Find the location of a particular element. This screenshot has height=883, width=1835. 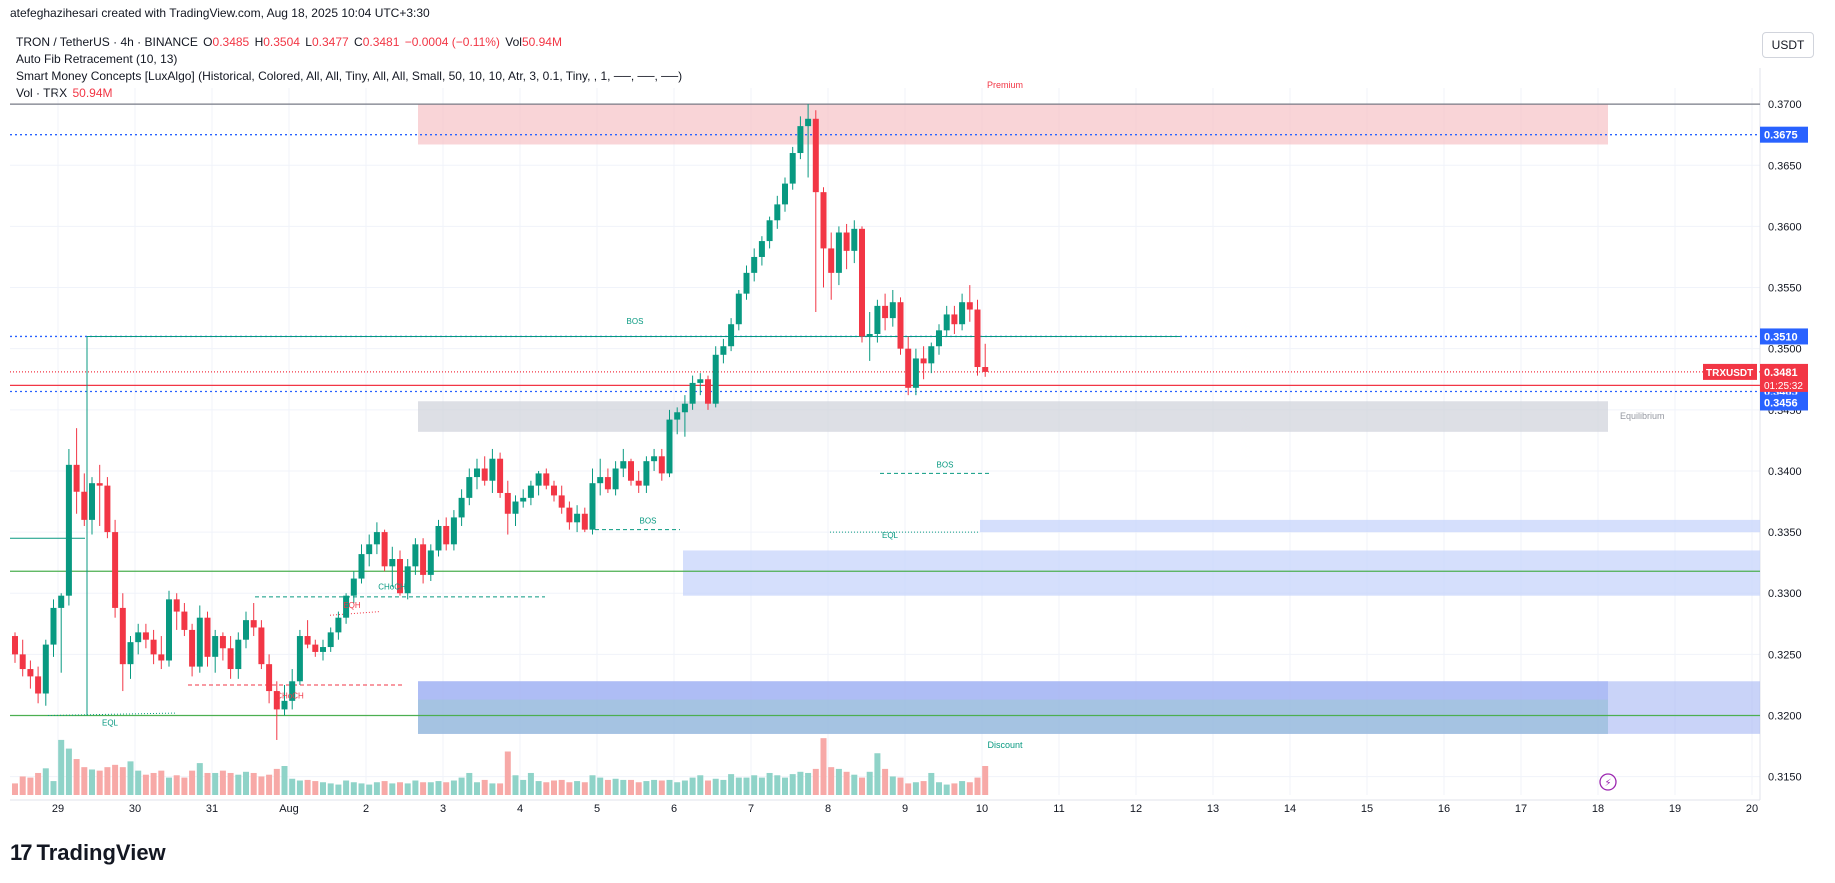

volume-indicator-label: Vol · TRX is located at coordinates (42, 93).